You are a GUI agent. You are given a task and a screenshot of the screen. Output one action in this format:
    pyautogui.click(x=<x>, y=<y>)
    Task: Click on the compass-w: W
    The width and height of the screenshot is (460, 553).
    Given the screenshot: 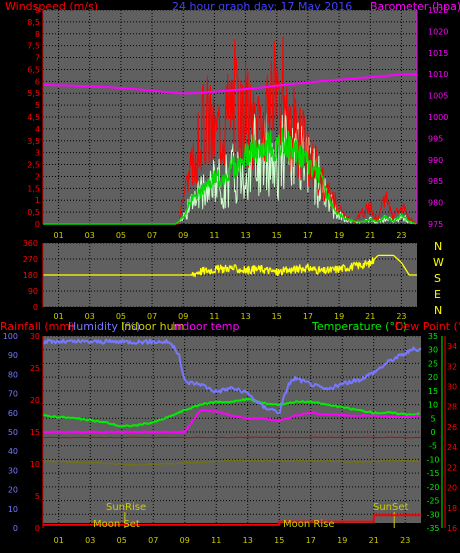 What is the action you would take?
    pyautogui.click(x=438, y=262)
    